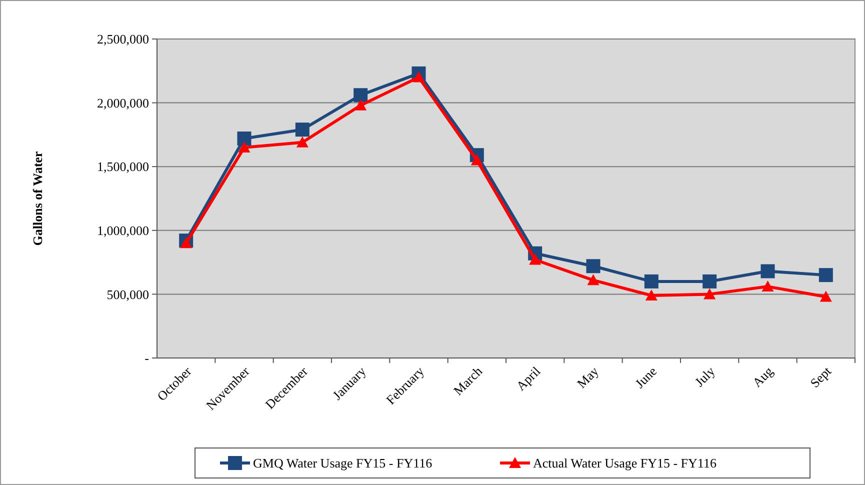 The image size is (865, 485). What do you see at coordinates (123, 39) in the screenshot?
I see `y-tick-label: 2,500,000` at bounding box center [123, 39].